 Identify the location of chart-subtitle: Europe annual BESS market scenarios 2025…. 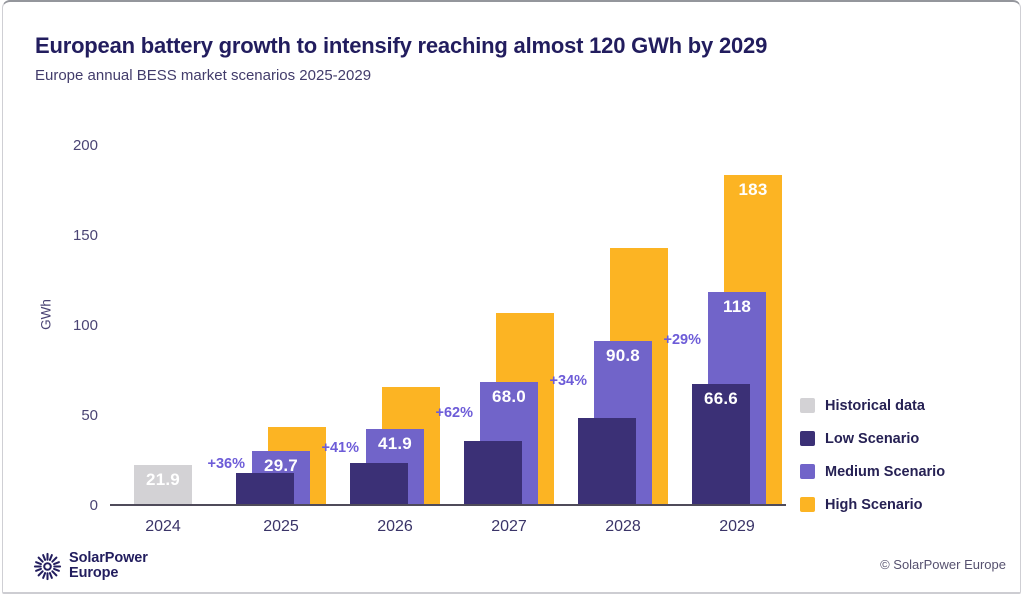
(203, 75).